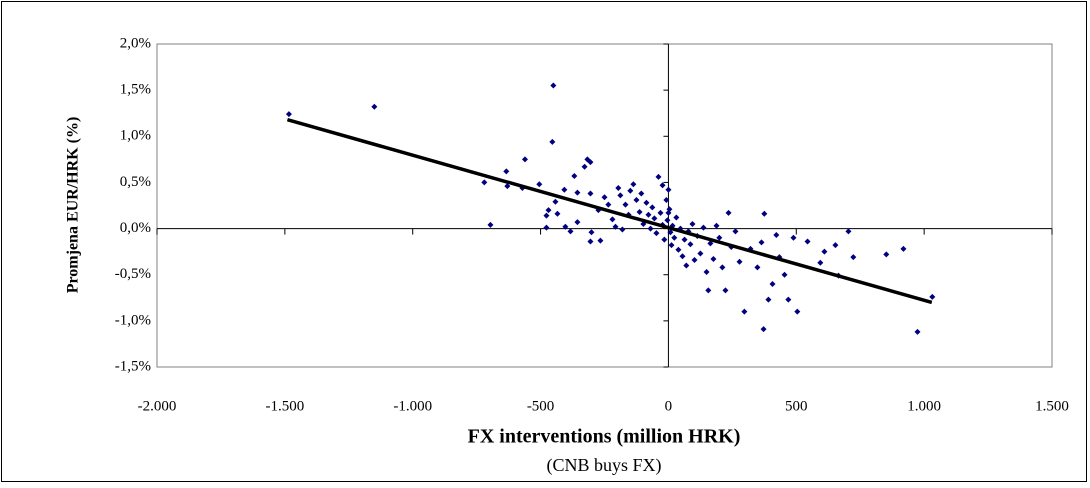 The height and width of the screenshot is (488, 1090). Describe the element at coordinates (135, 90) in the screenshot. I see `y-tick-label: 1,5%` at that location.